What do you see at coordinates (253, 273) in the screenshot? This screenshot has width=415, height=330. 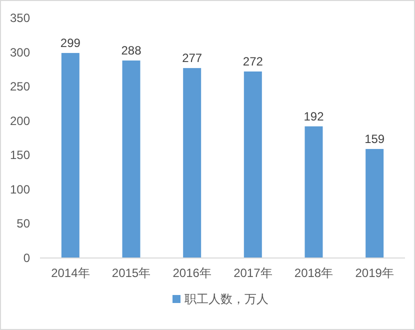 I see `x-tick-label: 2017年` at bounding box center [253, 273].